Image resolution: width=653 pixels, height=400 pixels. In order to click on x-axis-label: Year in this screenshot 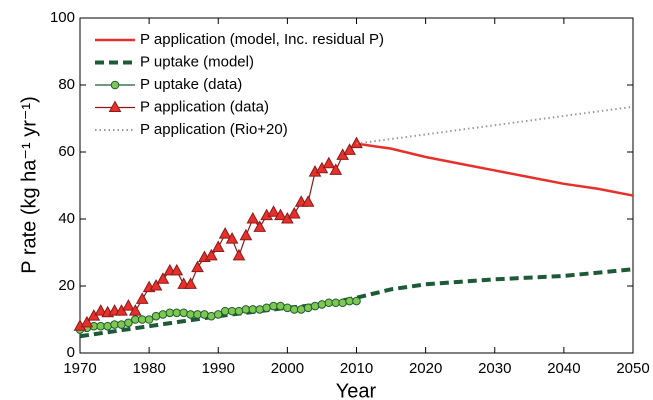, I will do `click(356, 390)`.